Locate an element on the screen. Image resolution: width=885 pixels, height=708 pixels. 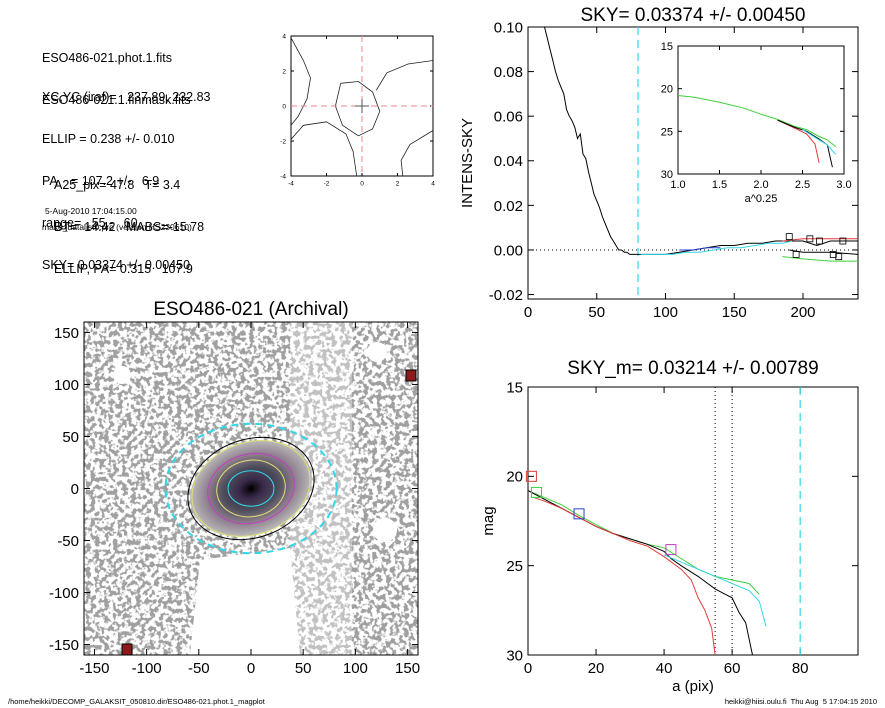
image-y-tick-label: -150 is located at coordinates (64, 645).